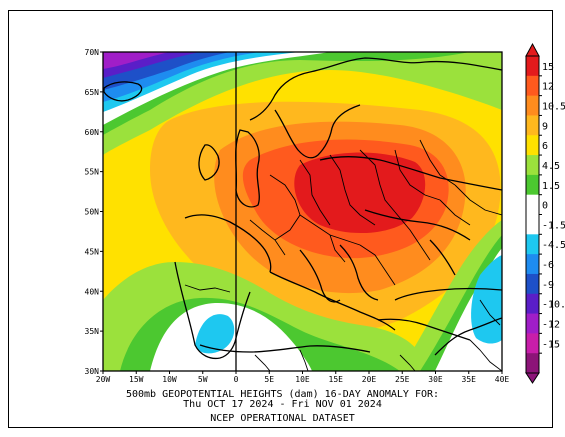 The image size is (565, 437). Describe the element at coordinates (553, 305) in the screenshot. I see `colorbar-label: -10.` at that location.